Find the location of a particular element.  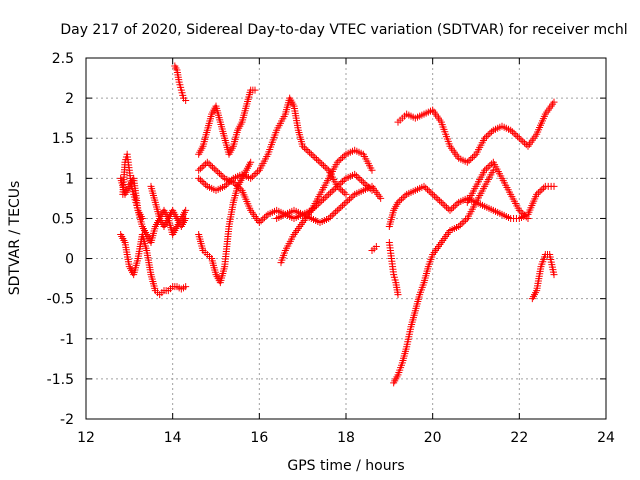

x-tick-label: 16 is located at coordinates (259, 438).